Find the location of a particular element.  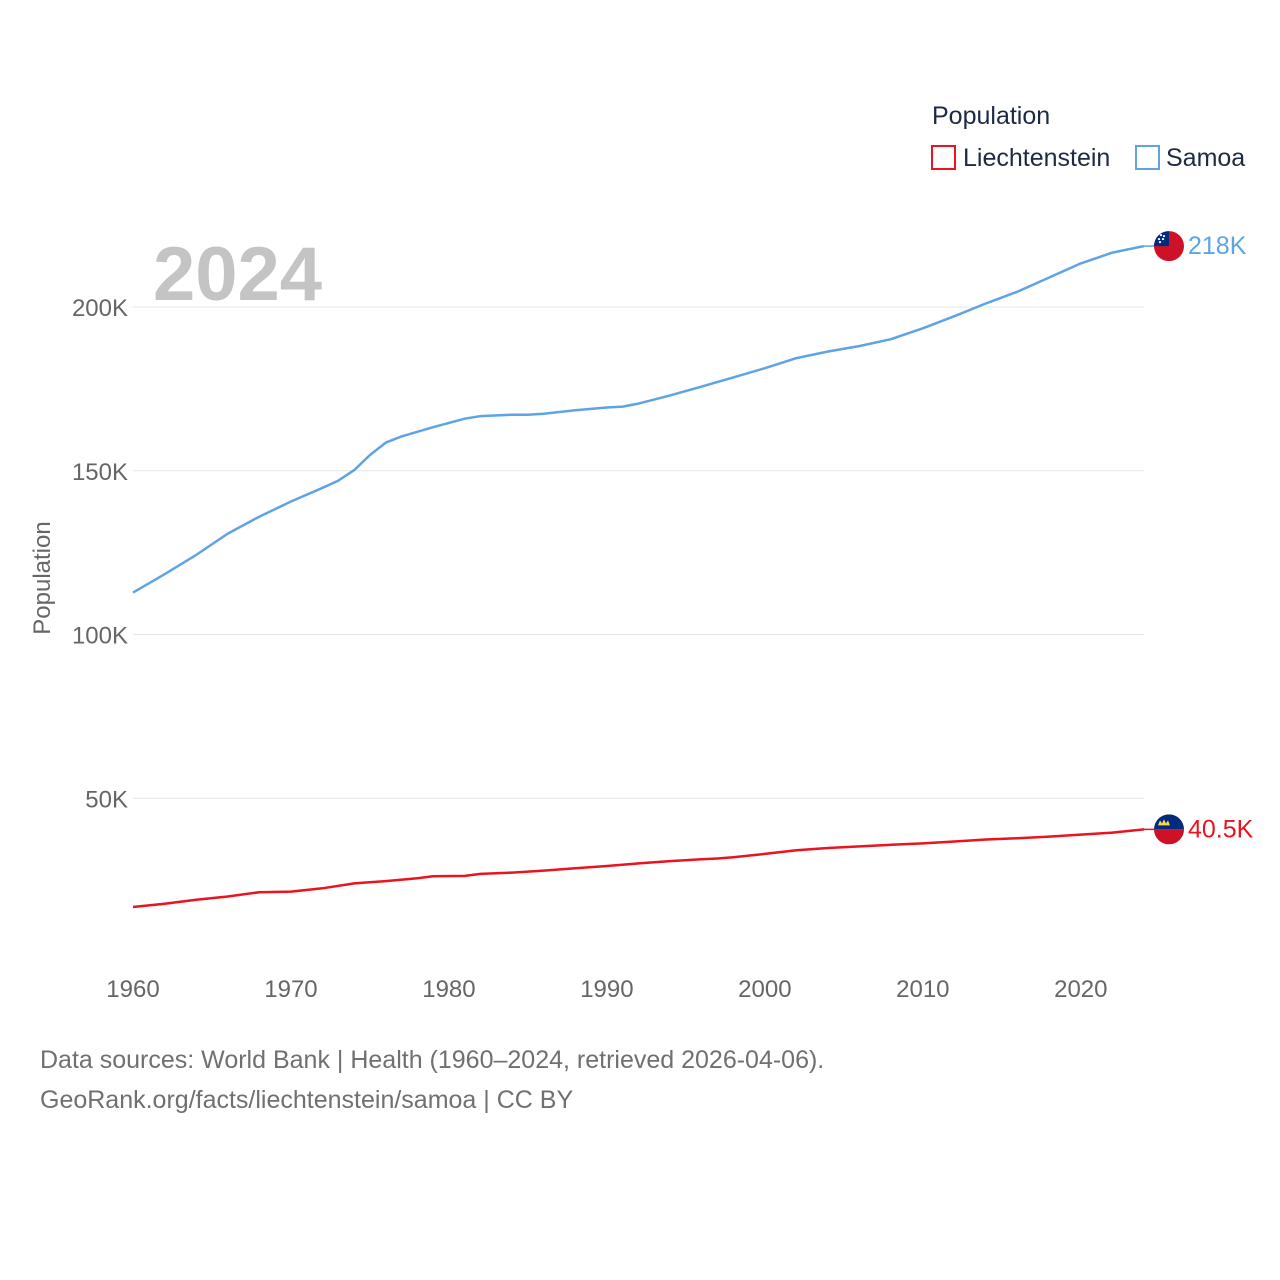

x-tick-label: 2000 is located at coordinates (764, 989).